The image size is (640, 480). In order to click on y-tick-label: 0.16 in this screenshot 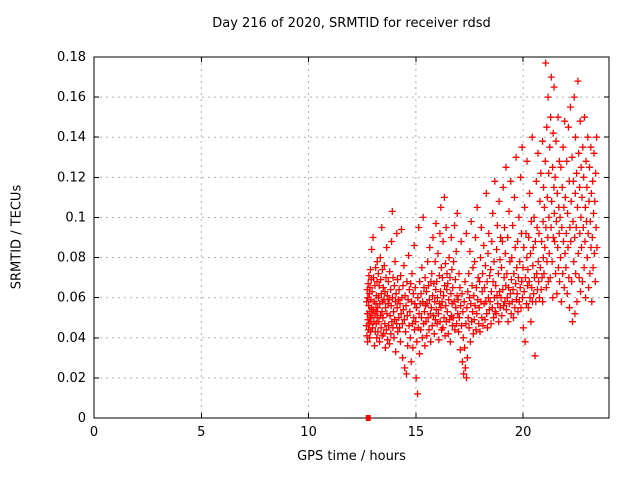, I will do `click(71, 97)`.